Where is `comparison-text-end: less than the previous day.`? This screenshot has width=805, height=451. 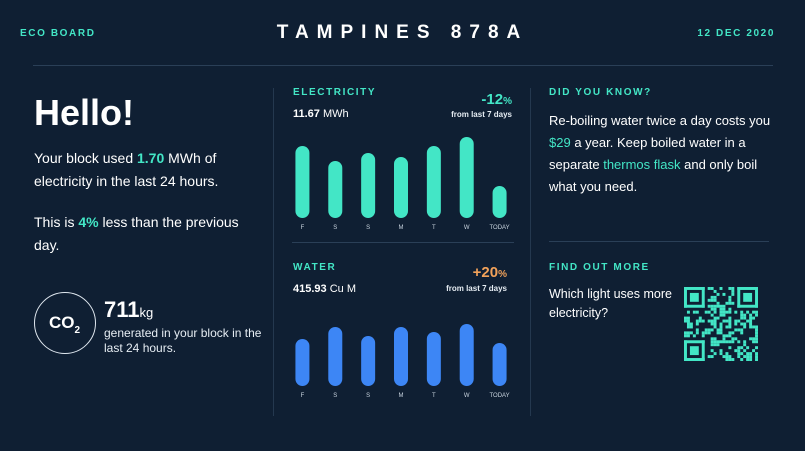 comparison-text-end: less than the previous day. is located at coordinates (136, 233).